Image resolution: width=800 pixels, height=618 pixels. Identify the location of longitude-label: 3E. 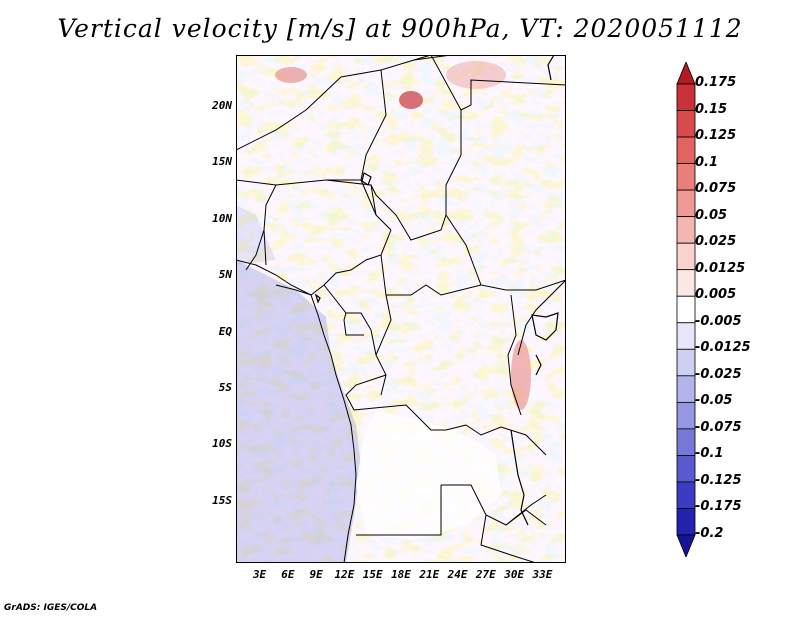
(259, 574).